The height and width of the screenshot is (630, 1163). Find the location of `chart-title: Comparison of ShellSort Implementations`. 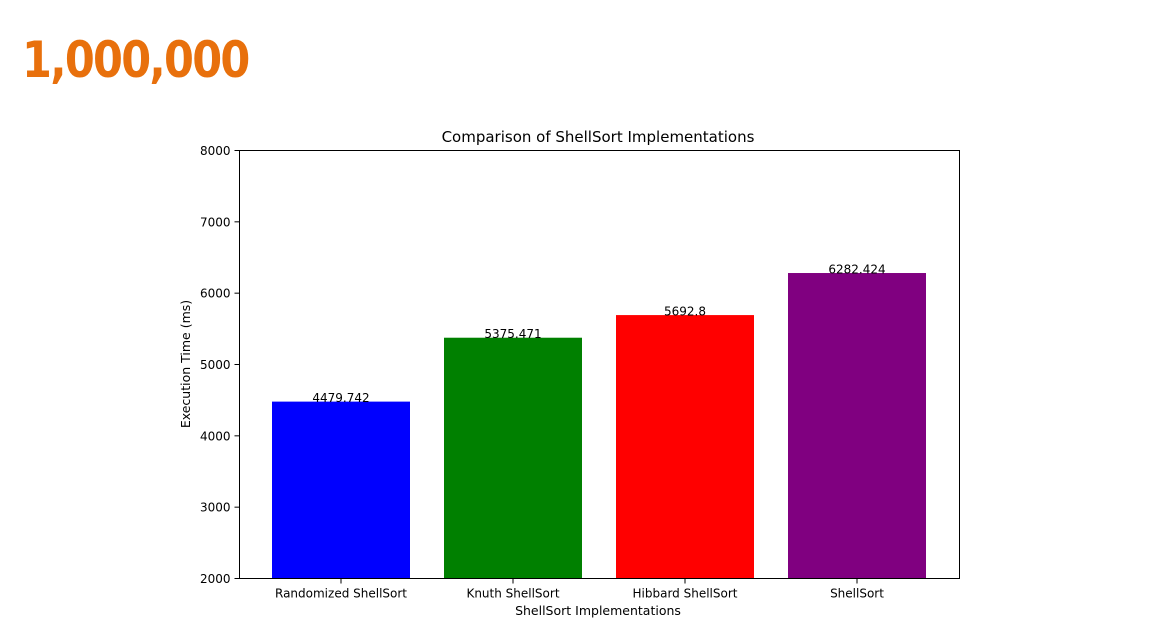

chart-title: Comparison of ShellSort Implementations is located at coordinates (598, 137).